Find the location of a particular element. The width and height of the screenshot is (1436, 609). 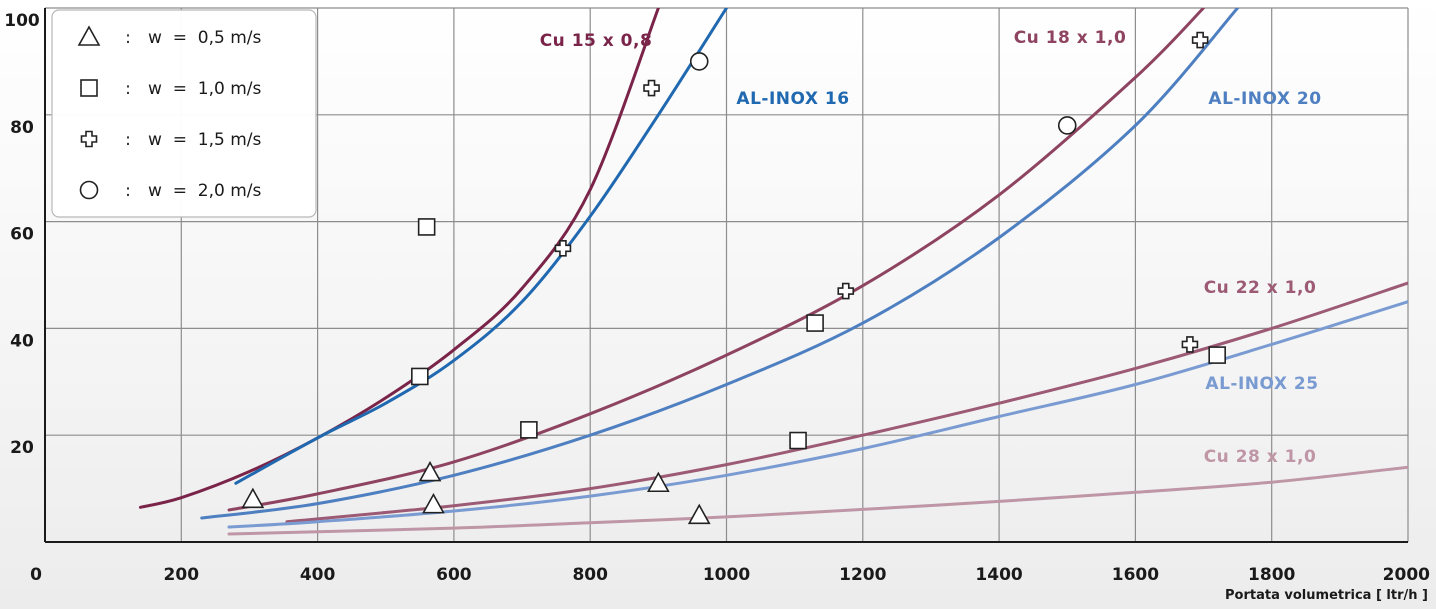

legend-entry-label: w = 0,5 m/s is located at coordinates (204, 38).